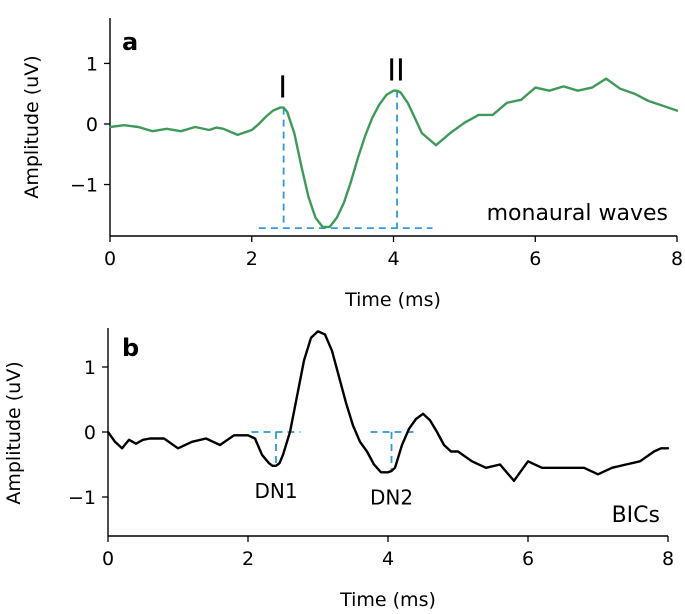 This screenshot has width=685, height=614. What do you see at coordinates (677, 259) in the screenshot?
I see `panel-a-xtick-label: 8` at bounding box center [677, 259].